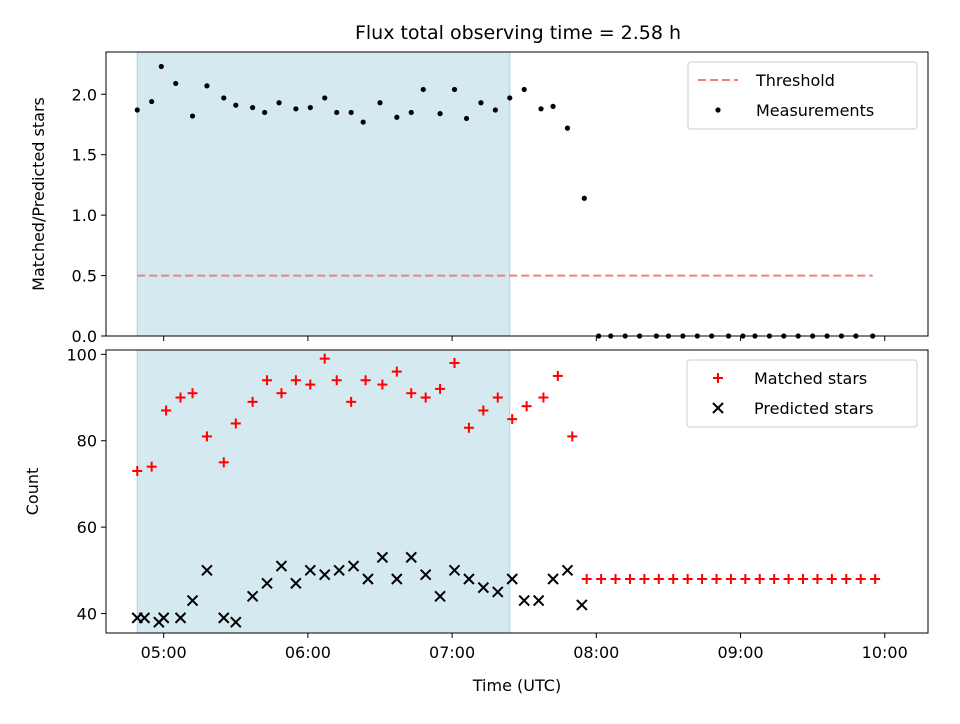 The height and width of the screenshot is (724, 960). Describe the element at coordinates (452, 652) in the screenshot. I see `x-tick-label: 07:00` at that location.